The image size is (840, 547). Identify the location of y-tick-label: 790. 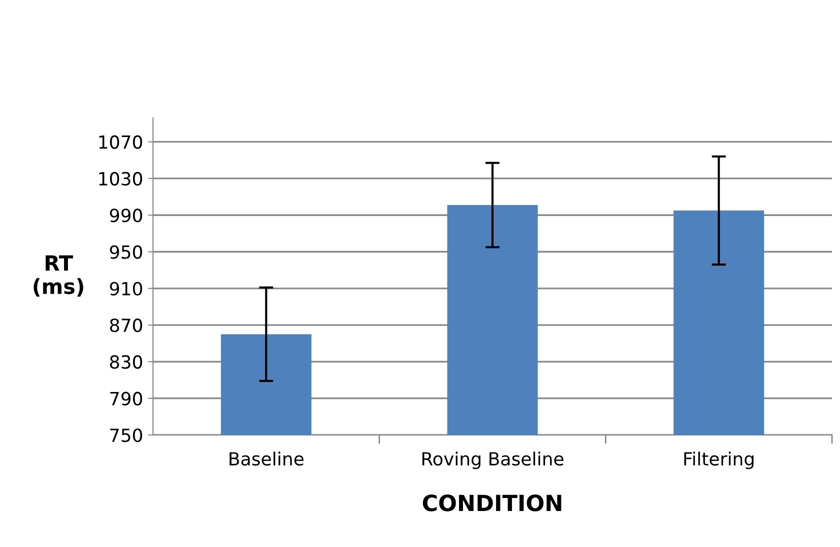
(126, 399).